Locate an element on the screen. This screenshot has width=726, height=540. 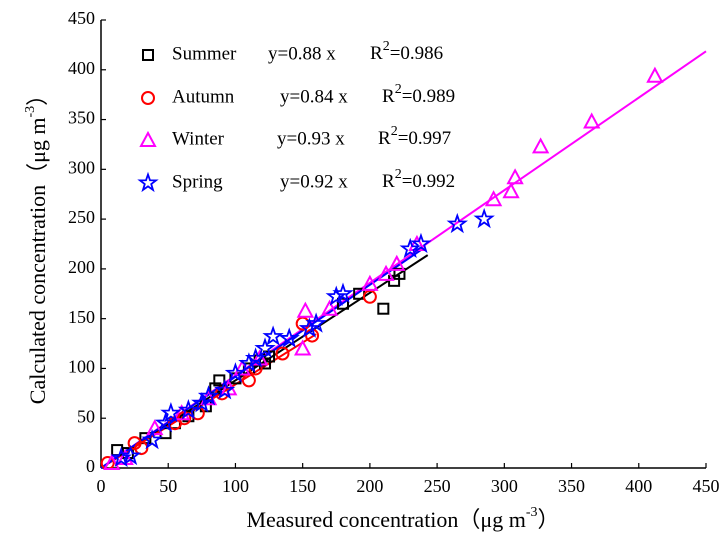
y-tick-label: 0 is located at coordinates (90, 466).